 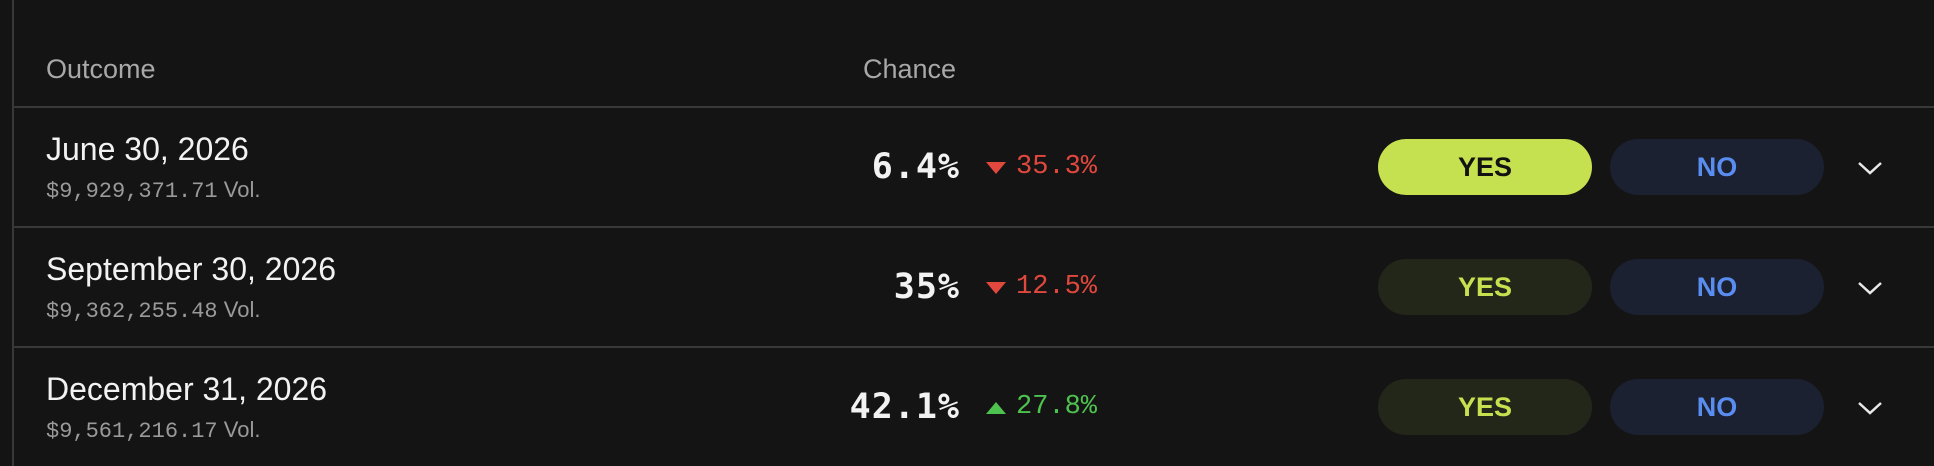 I want to click on outcome-title: December 31, 2026, so click(x=187, y=389).